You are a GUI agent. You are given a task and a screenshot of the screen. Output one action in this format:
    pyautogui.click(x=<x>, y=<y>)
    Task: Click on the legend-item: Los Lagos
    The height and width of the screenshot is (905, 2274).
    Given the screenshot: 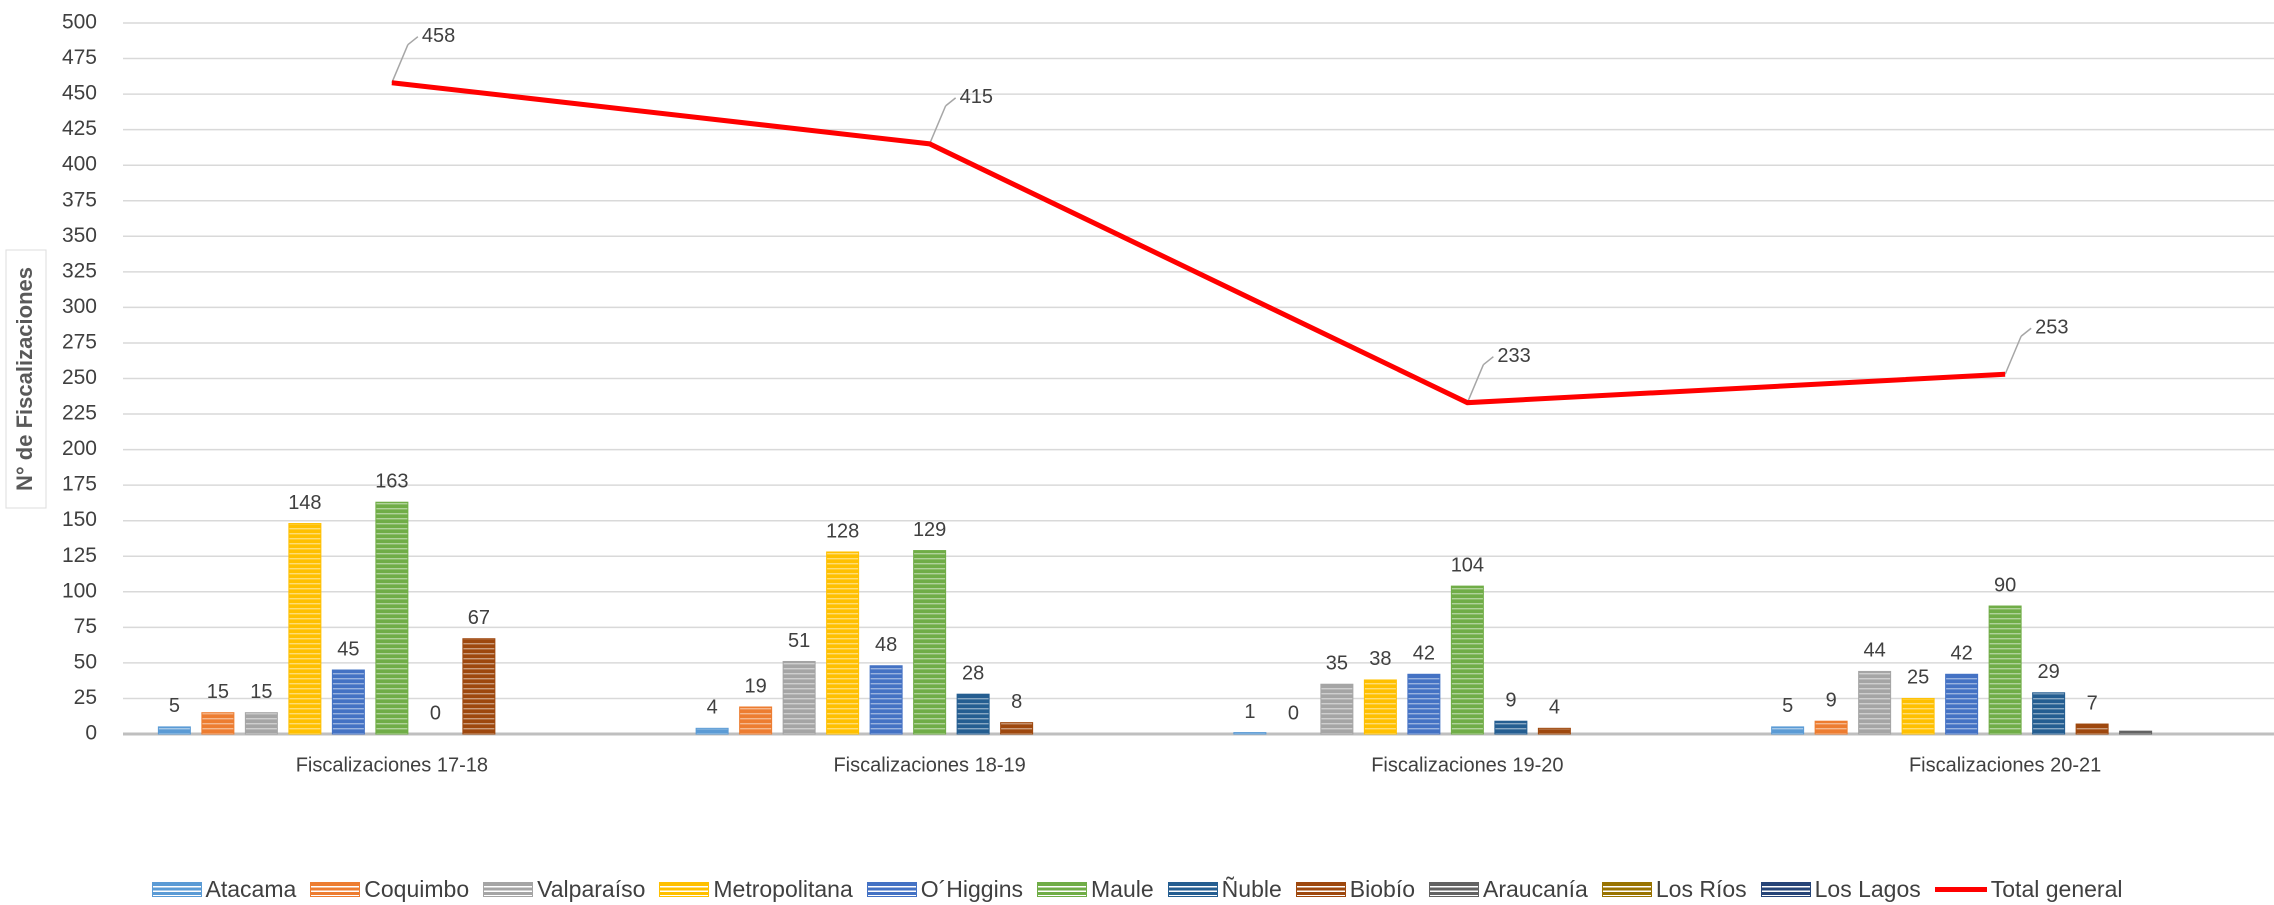 What is the action you would take?
    pyautogui.click(x=1840, y=889)
    